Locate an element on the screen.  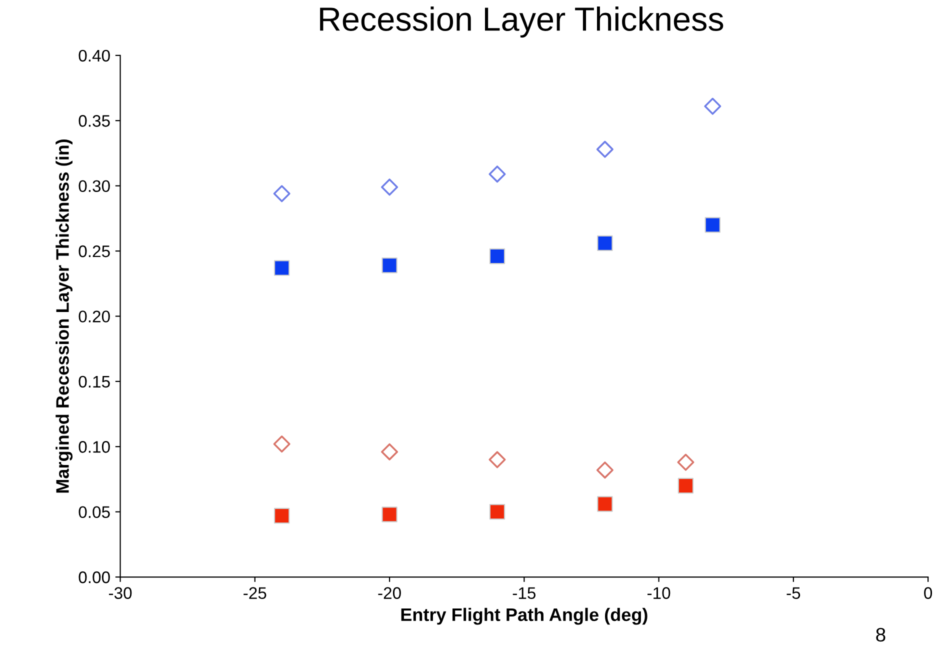
x-tick-label: -10 is located at coordinates (658, 593).